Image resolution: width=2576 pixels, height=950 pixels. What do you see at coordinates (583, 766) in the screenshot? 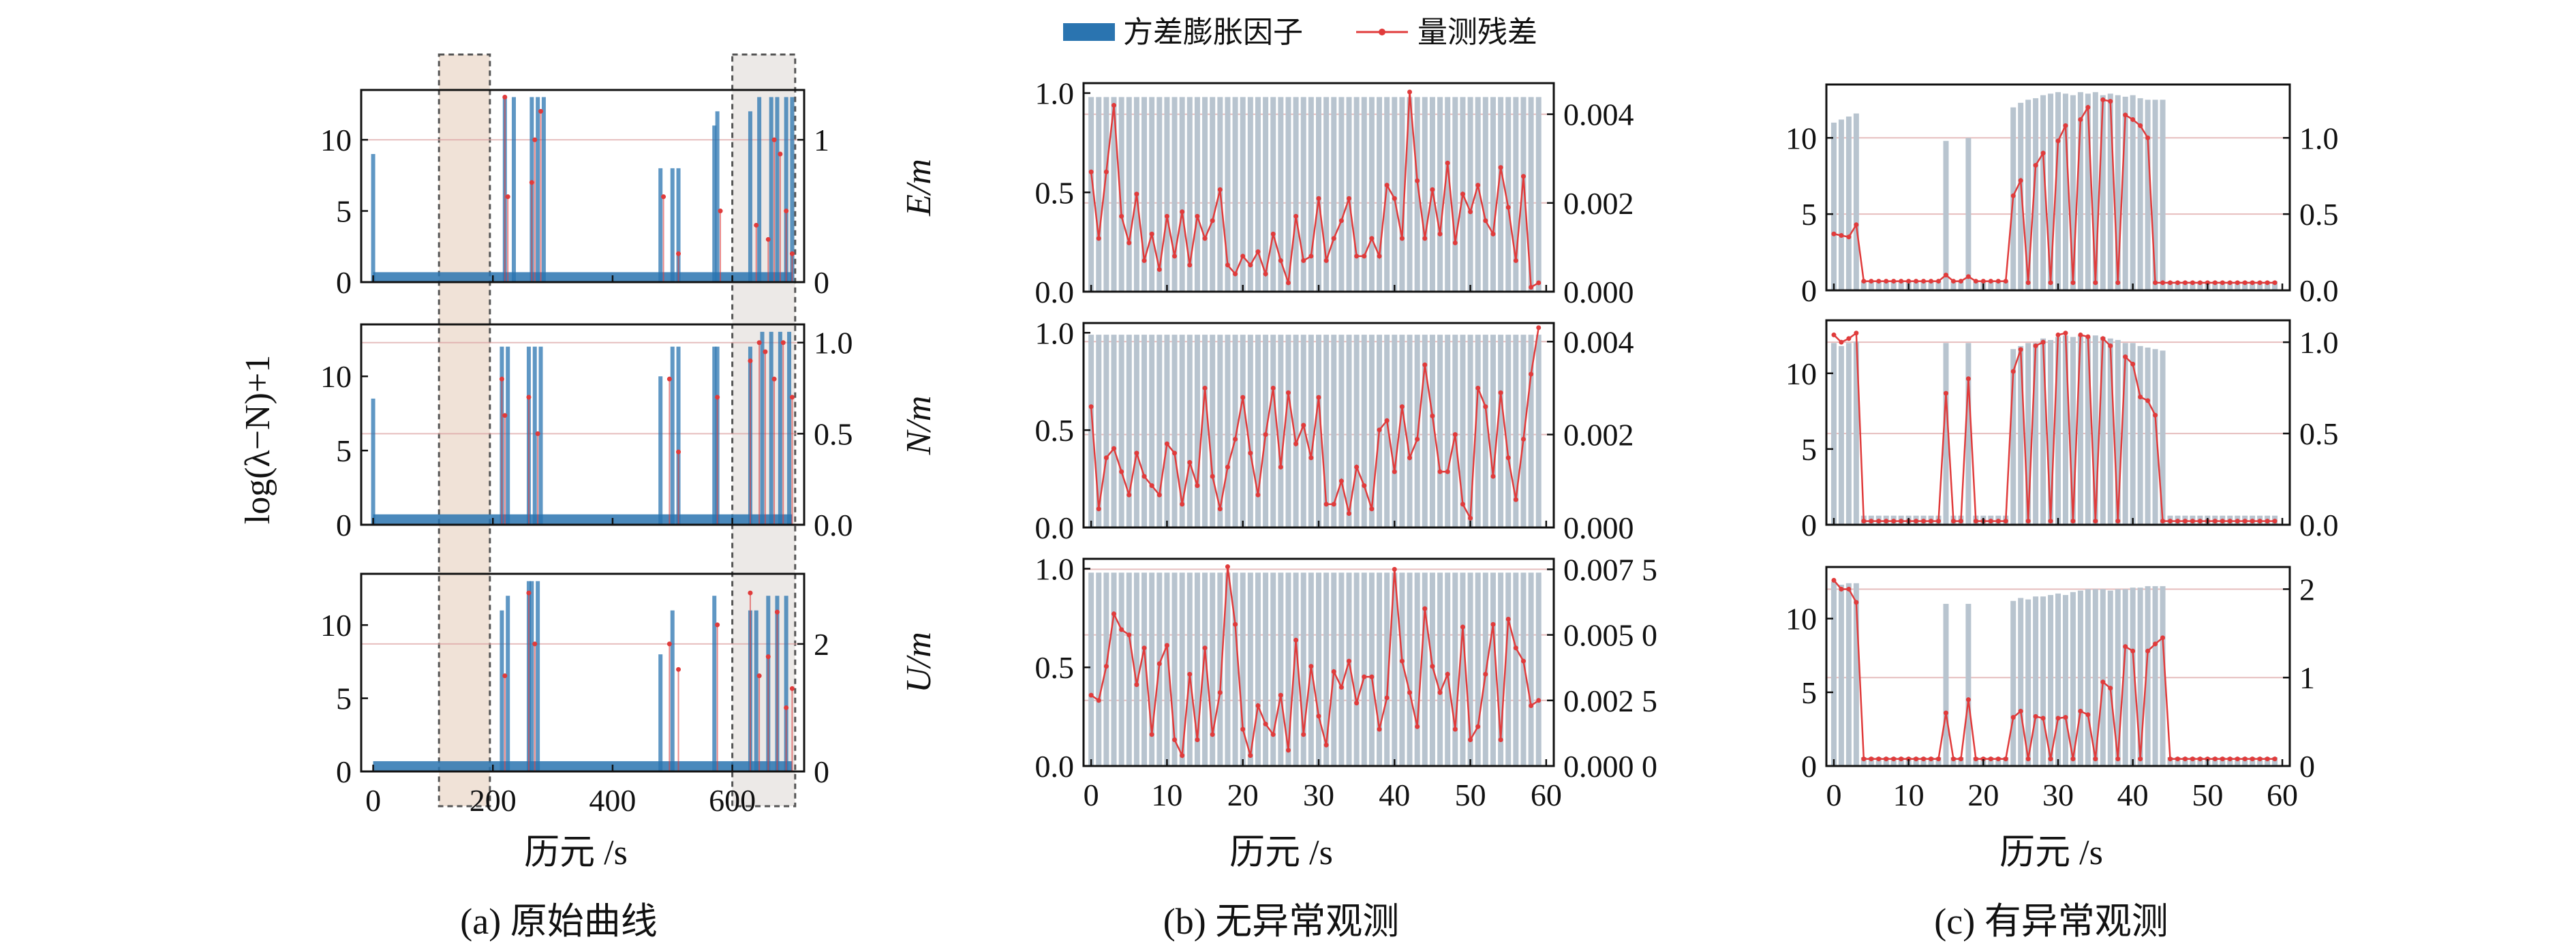
I see `vif-baseline` at bounding box center [583, 766].